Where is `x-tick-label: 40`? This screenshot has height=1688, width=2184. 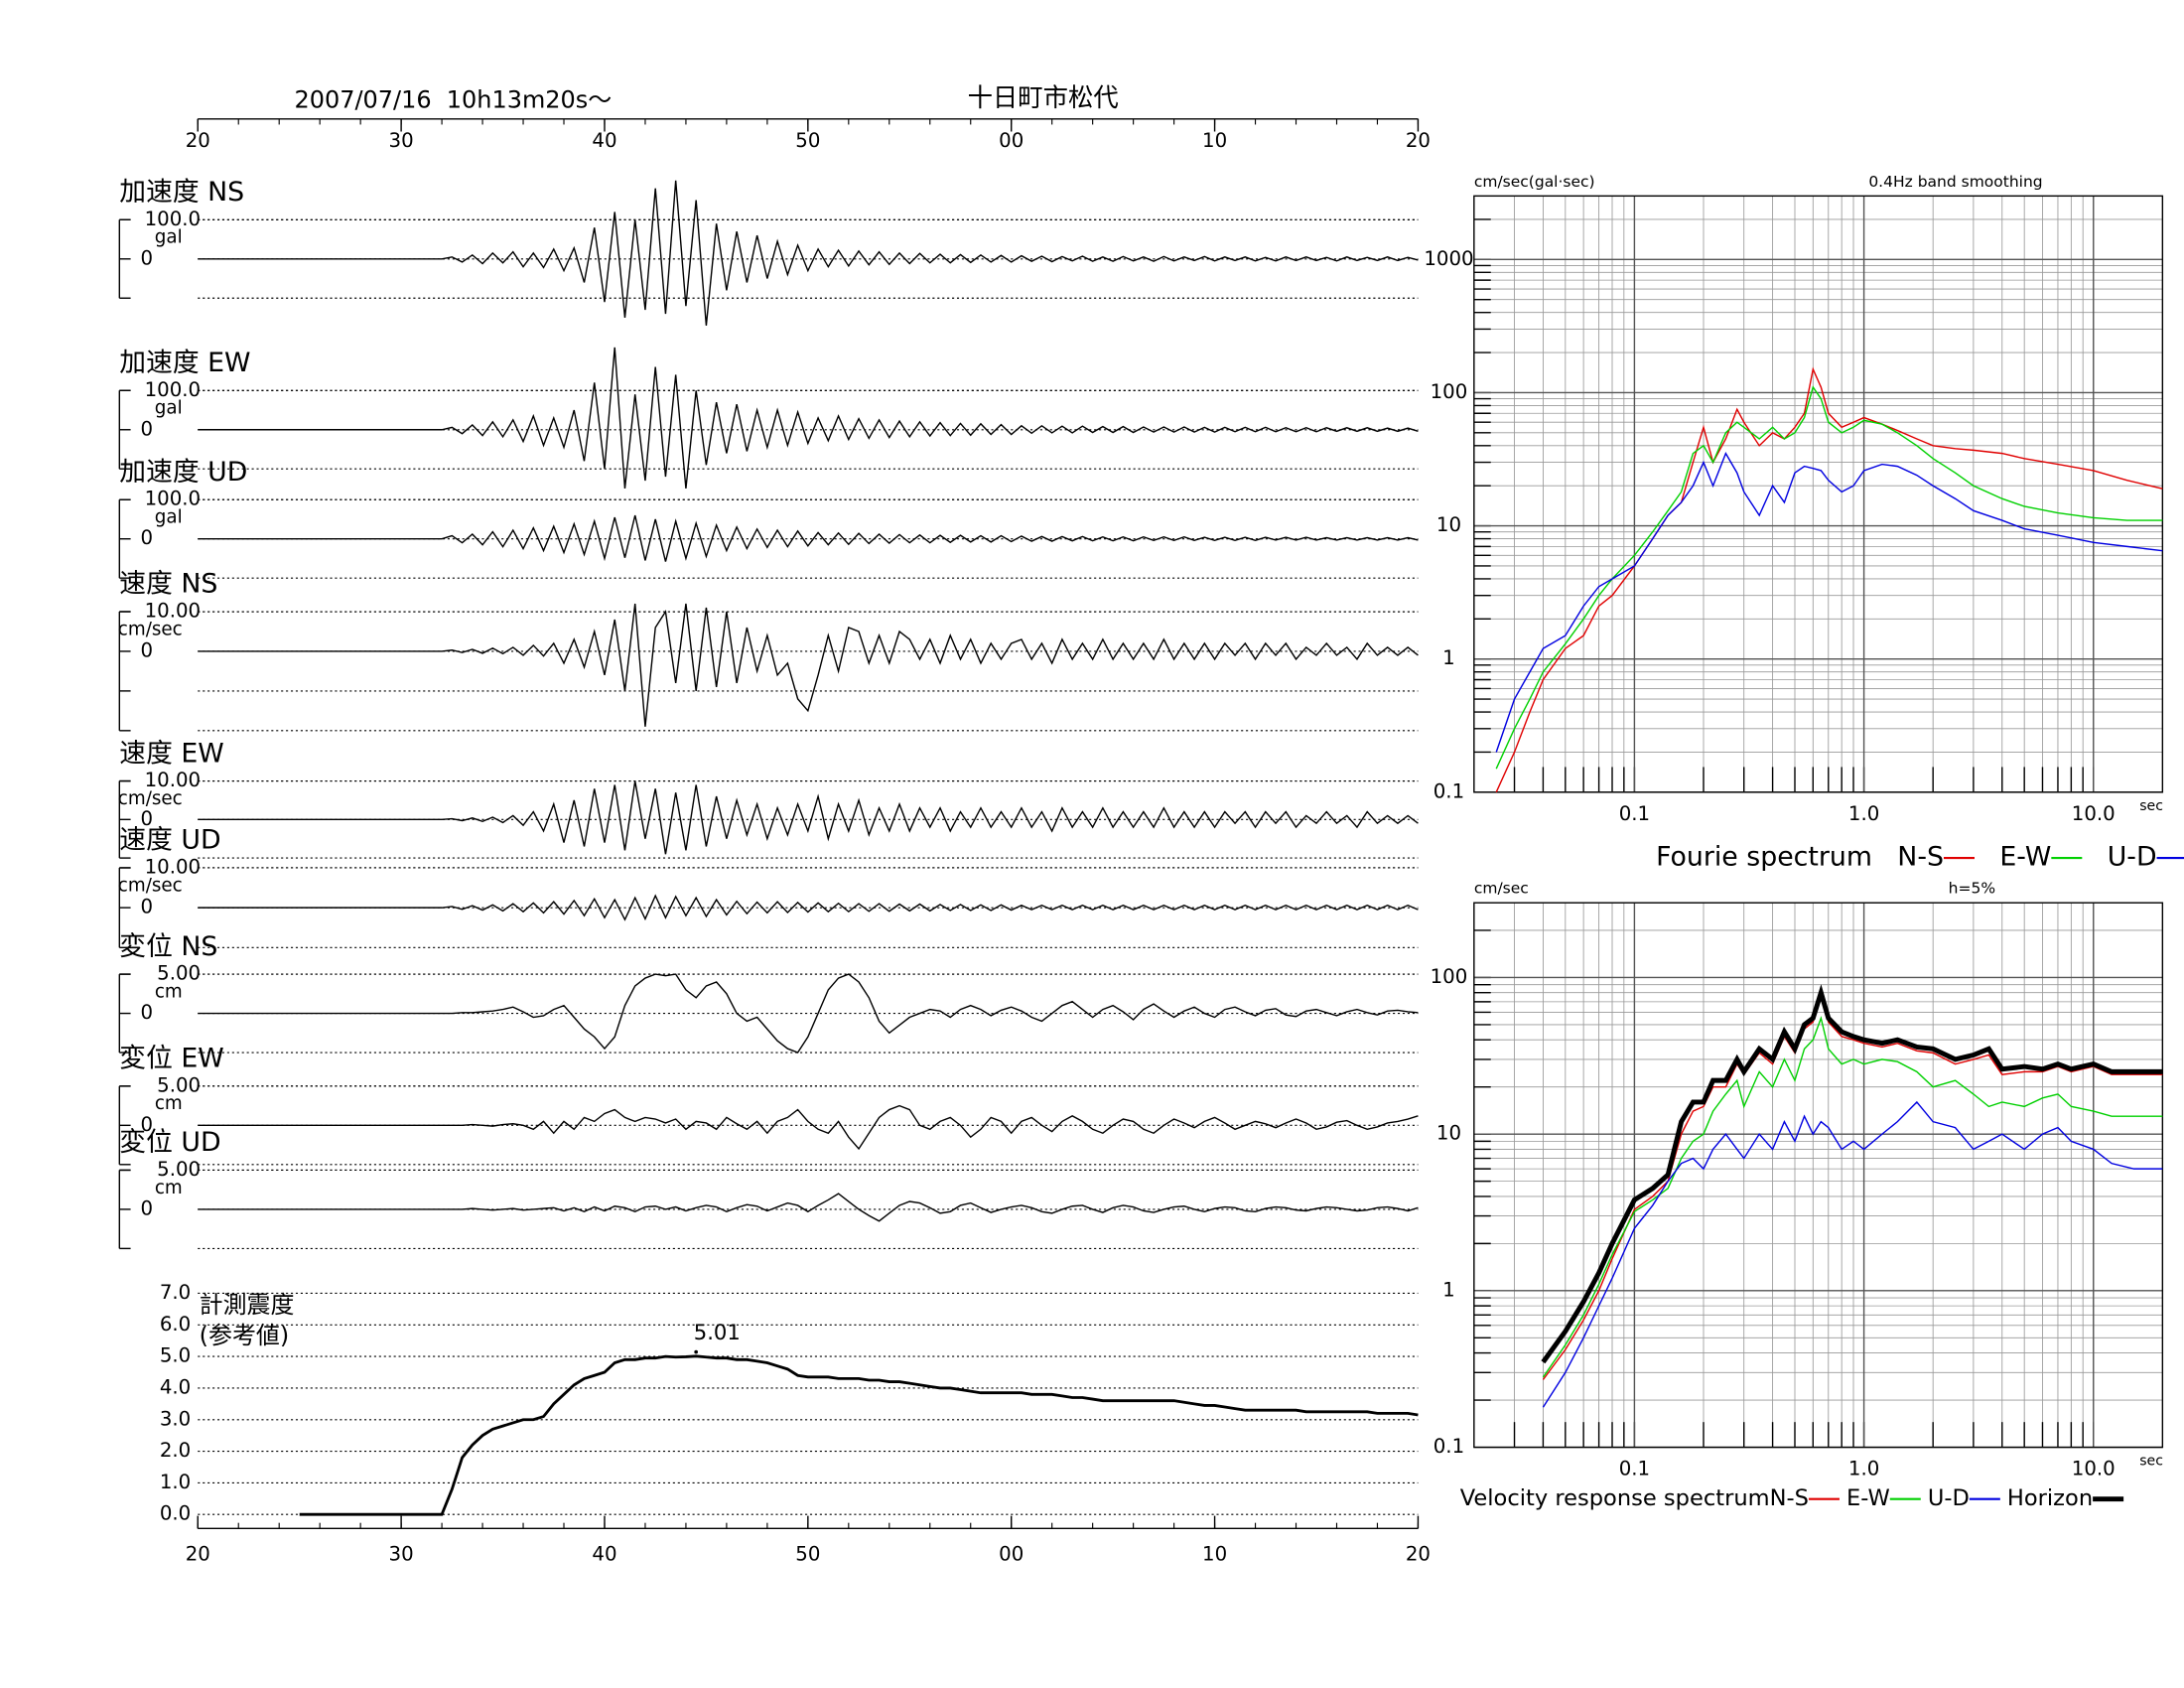 x-tick-label: 40 is located at coordinates (604, 1554).